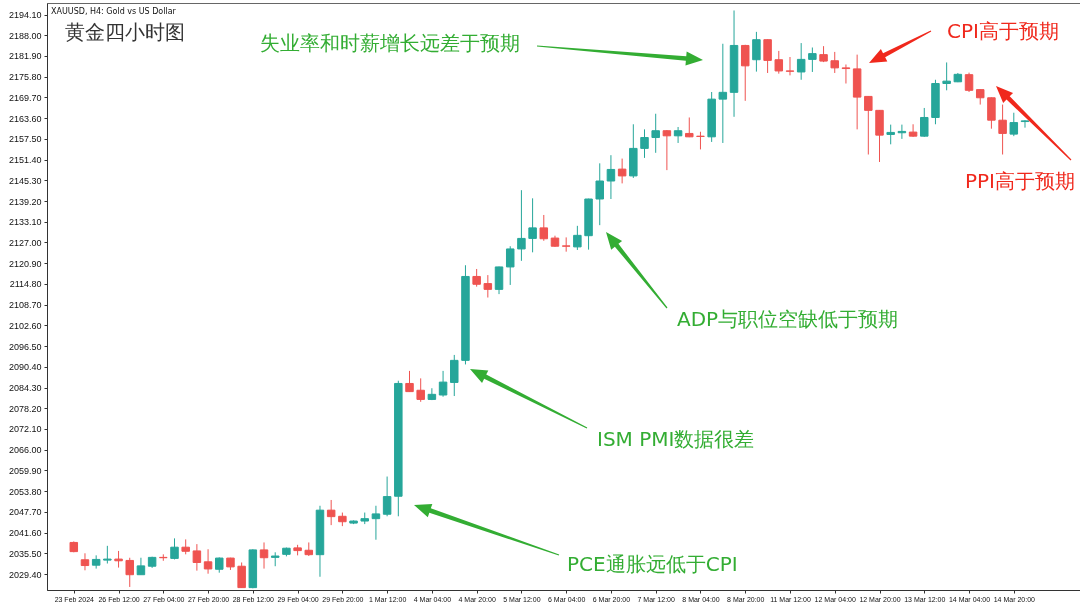 This screenshot has height=606, width=1080. What do you see at coordinates (788, 319) in the screenshot?
I see `annotation: ADP与职位空缺低于预期` at bounding box center [788, 319].